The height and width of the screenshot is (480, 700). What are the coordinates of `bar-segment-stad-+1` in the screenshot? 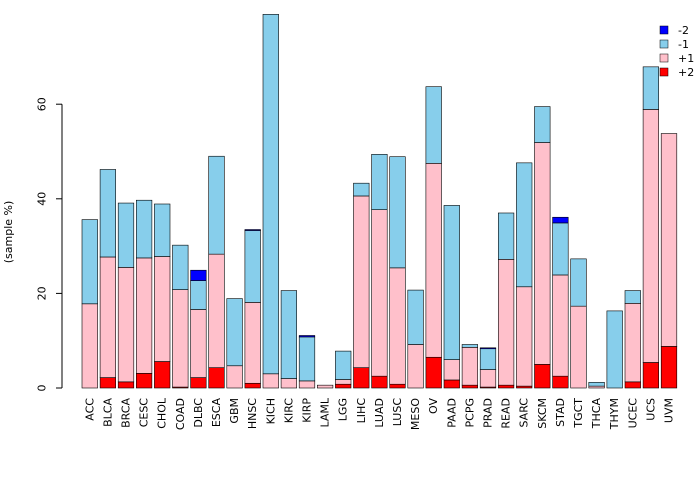 It's located at (560, 325).